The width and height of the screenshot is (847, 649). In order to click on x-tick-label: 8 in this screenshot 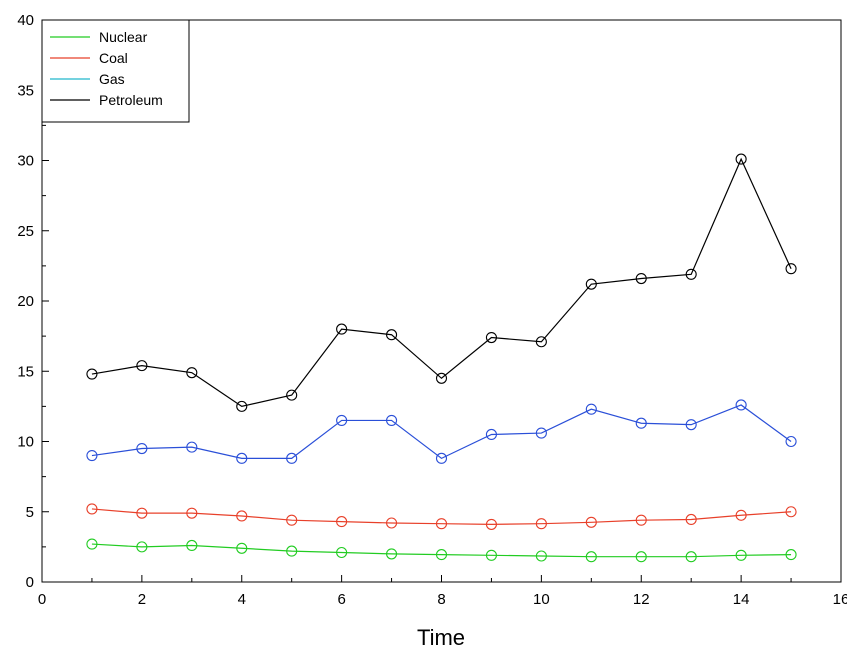, I will do `click(441, 599)`.